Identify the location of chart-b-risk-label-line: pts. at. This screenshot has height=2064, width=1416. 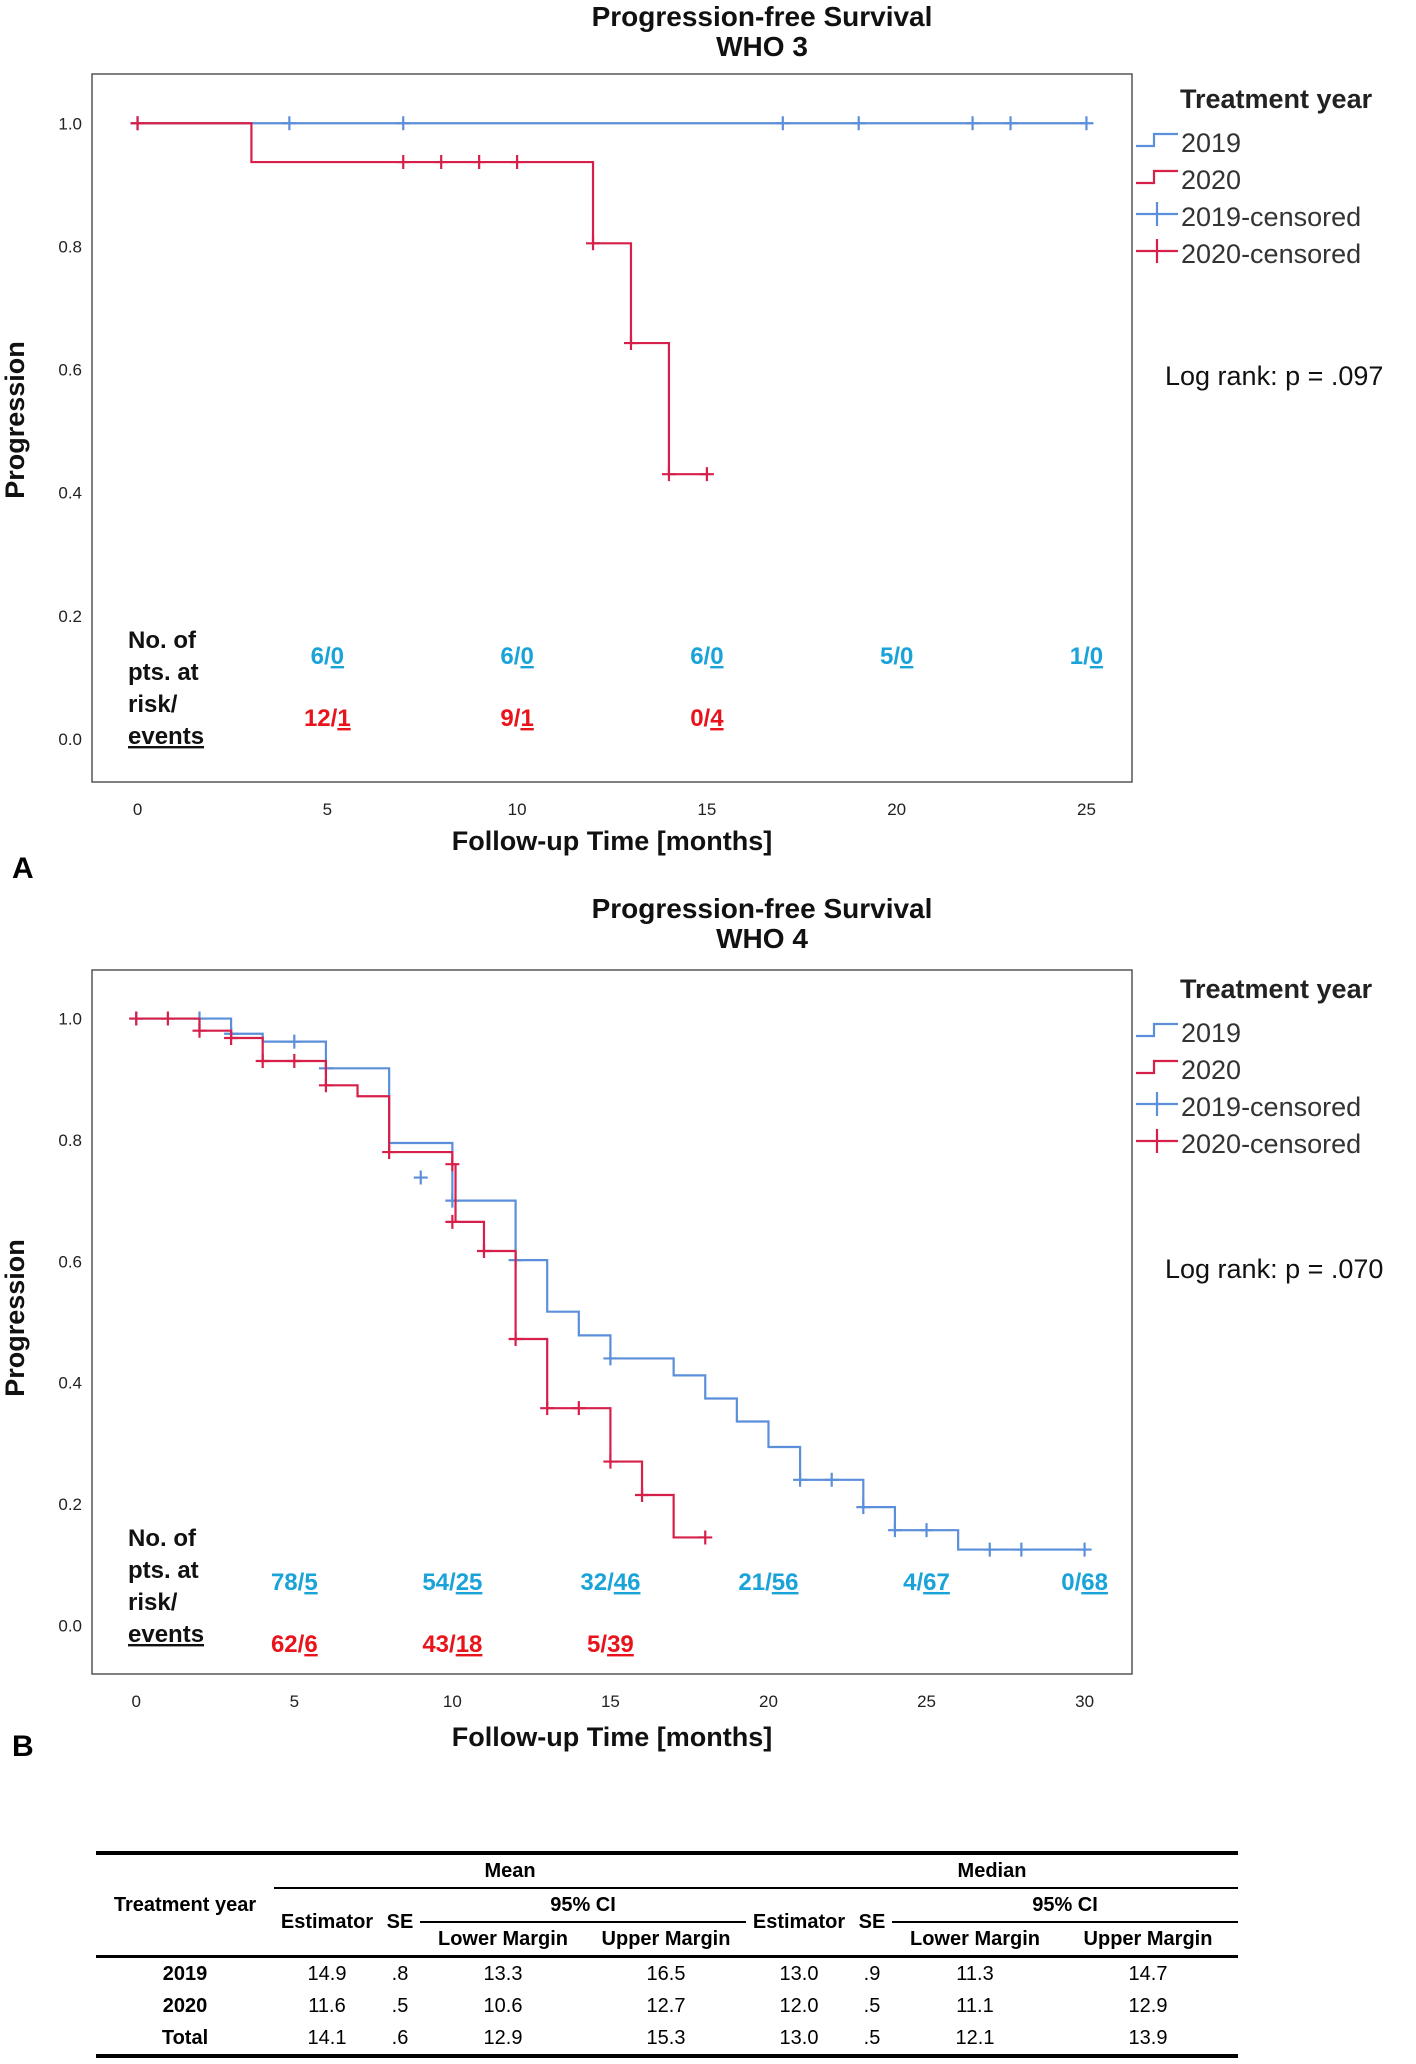
(163, 1570).